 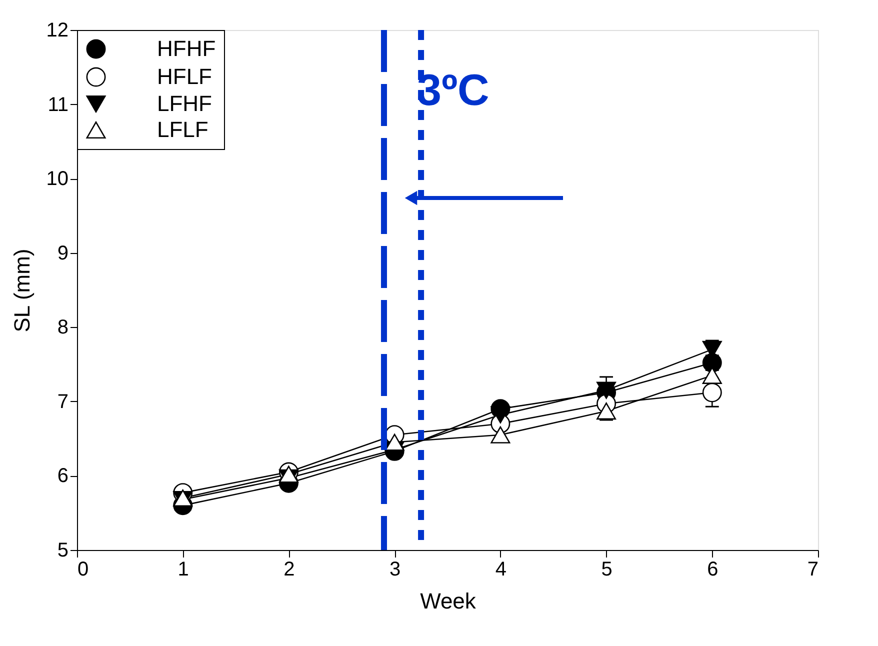 I want to click on y-tick-label: 6, so click(x=62, y=476).